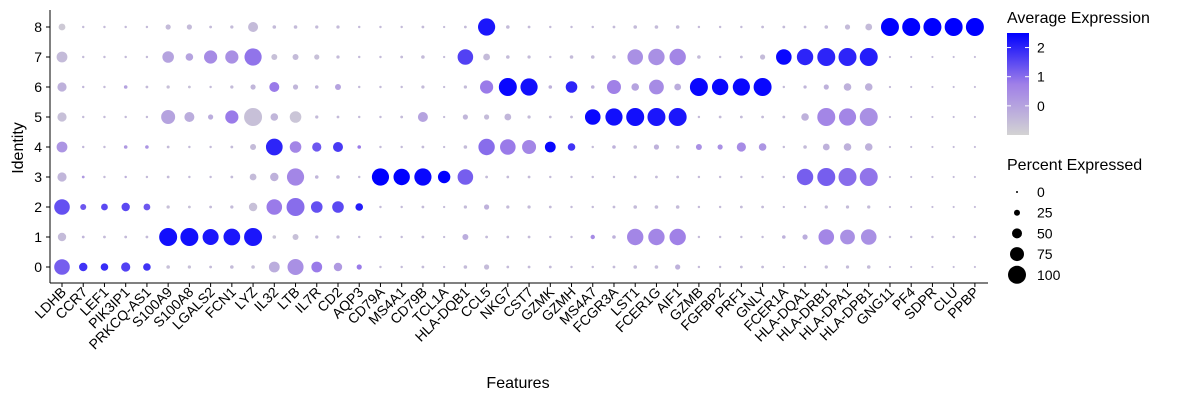 The height and width of the screenshot is (401, 1177). What do you see at coordinates (38, 57) in the screenshot?
I see `y-tick-label: 7` at bounding box center [38, 57].